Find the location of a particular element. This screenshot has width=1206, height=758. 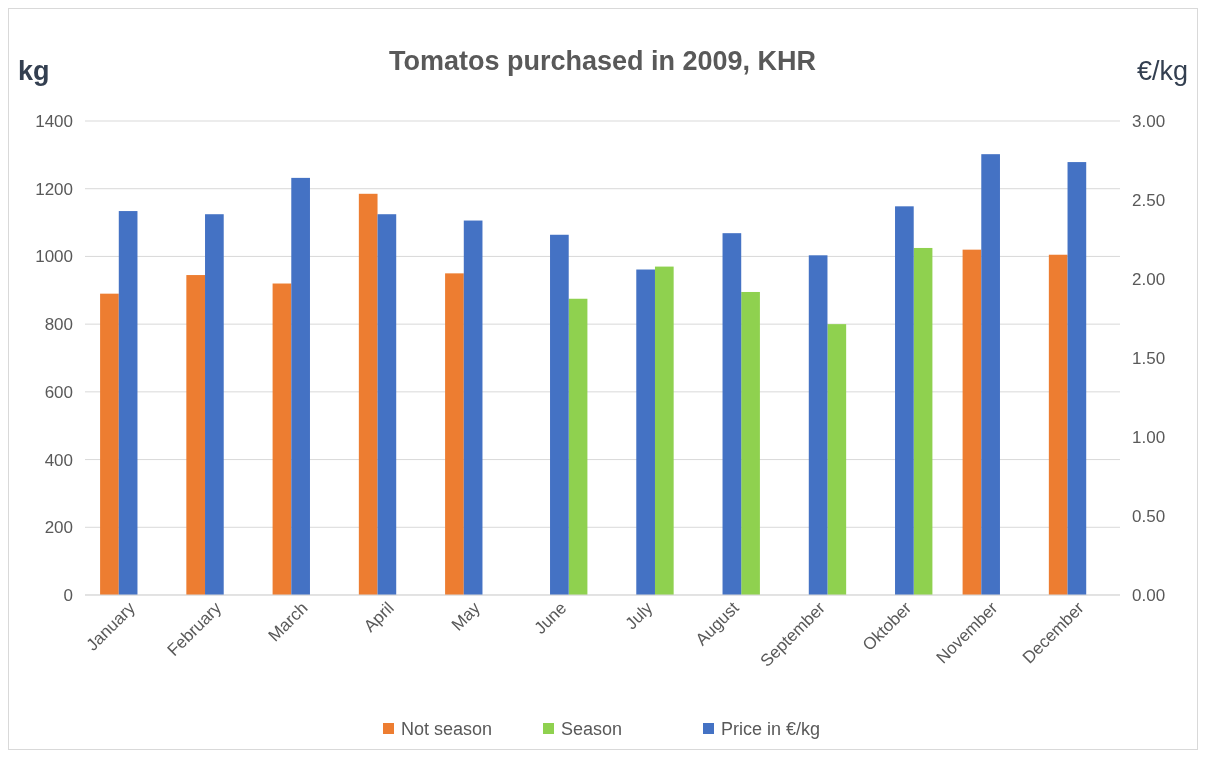

y-tick-label: 600 is located at coordinates (58, 392).